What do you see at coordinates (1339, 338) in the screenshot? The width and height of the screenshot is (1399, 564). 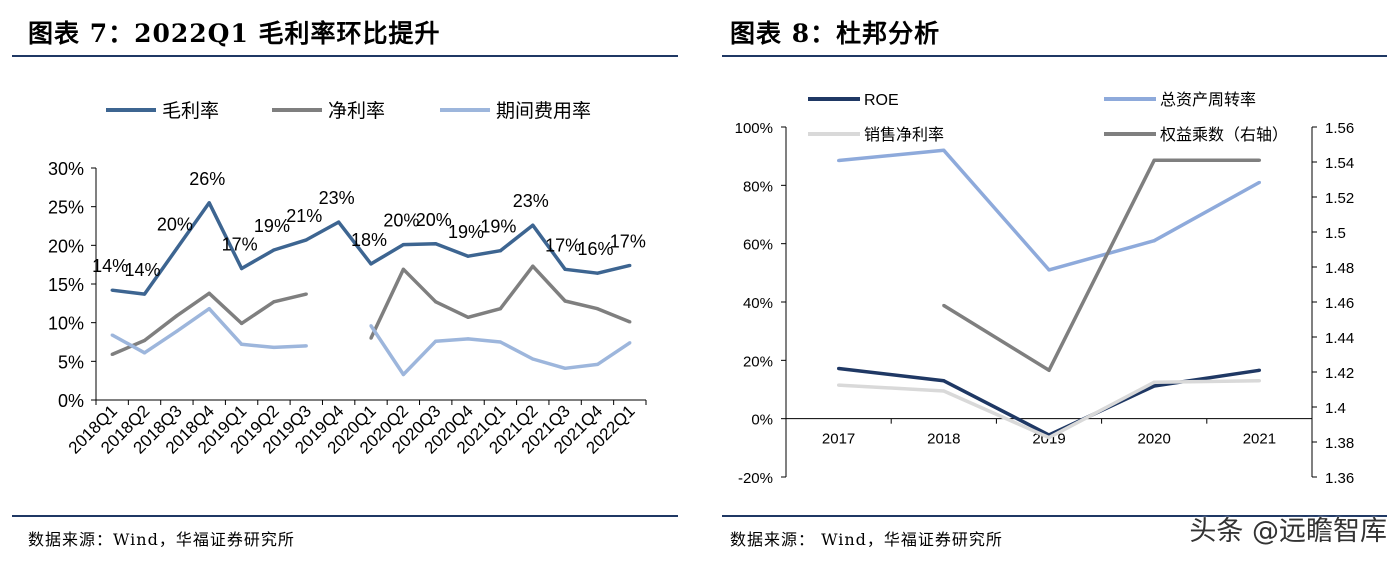 I see `y-right-tick-label: 1.44` at bounding box center [1339, 338].